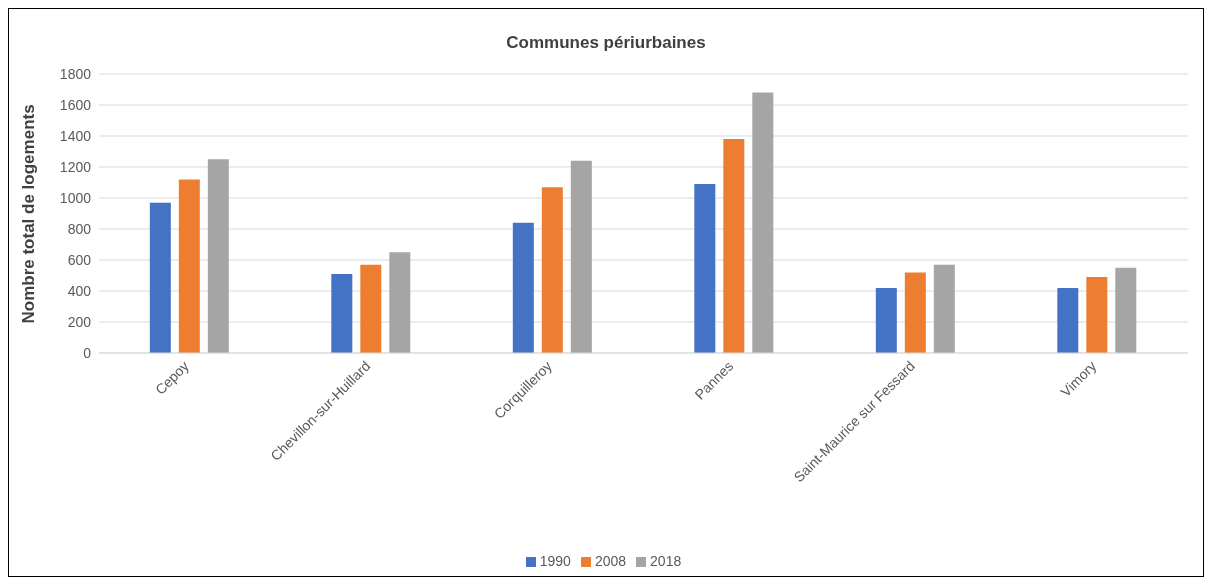 The image size is (1212, 585). Describe the element at coordinates (75, 135) in the screenshot. I see `y-tick-label: 1400` at that location.